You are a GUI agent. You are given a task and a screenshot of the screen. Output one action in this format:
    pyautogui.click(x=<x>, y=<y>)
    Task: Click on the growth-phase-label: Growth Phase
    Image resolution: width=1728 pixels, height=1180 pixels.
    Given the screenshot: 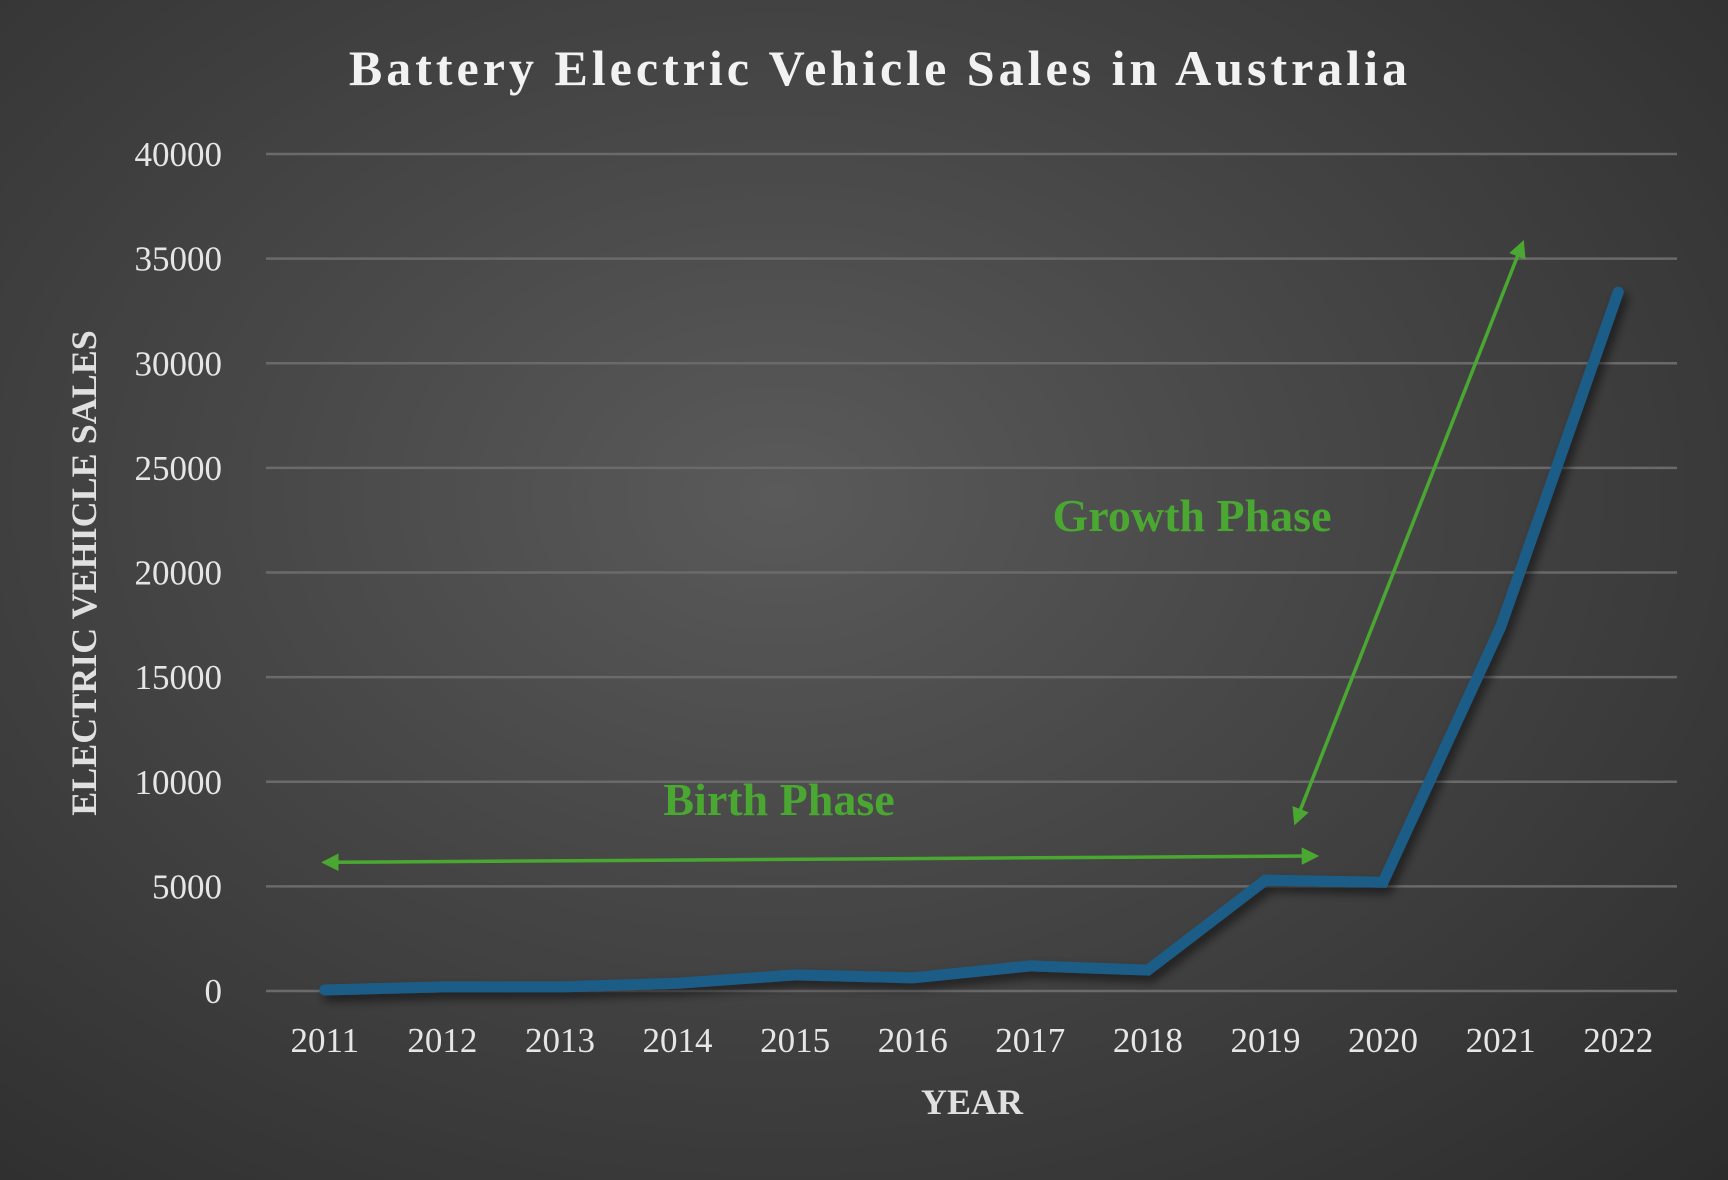 What is the action you would take?
    pyautogui.click(x=1192, y=515)
    